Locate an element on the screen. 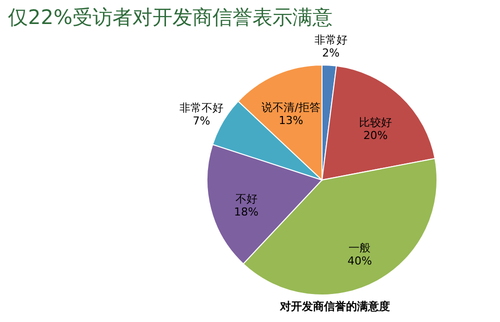  slice-label: 非常不好 is located at coordinates (201, 108).